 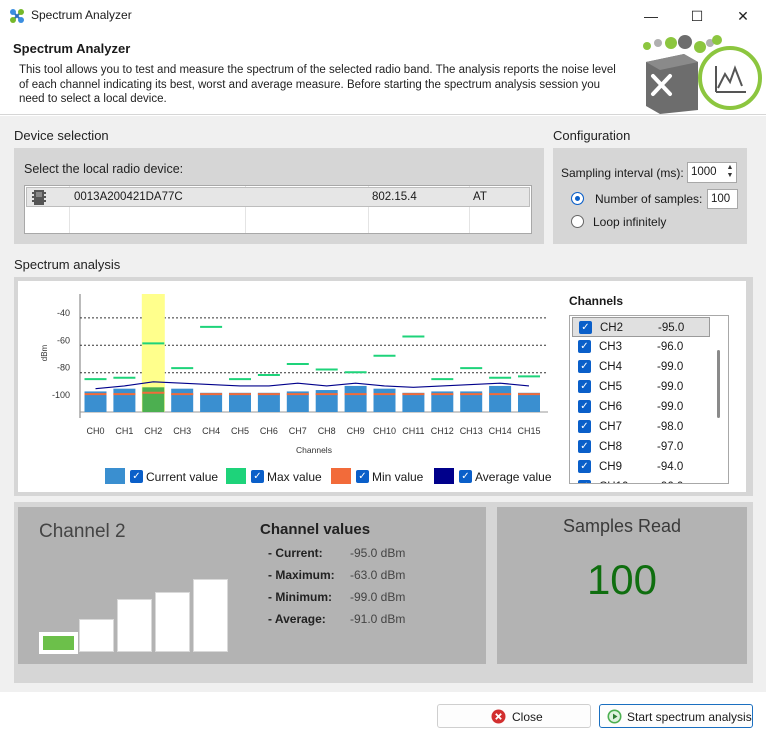 What do you see at coordinates (641, 347) in the screenshot?
I see `channel-list-item: ✓ CH3 -96.0` at bounding box center [641, 347].